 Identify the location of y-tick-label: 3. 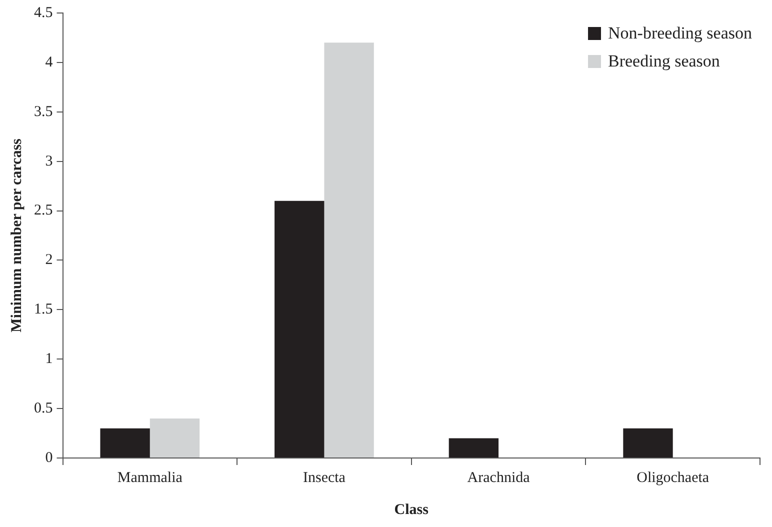
(49, 161).